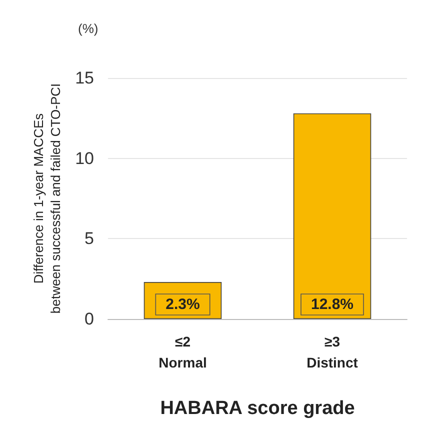 This screenshot has height=441, width=427. What do you see at coordinates (332, 304) in the screenshot?
I see `data-label: 12.8%` at bounding box center [332, 304].